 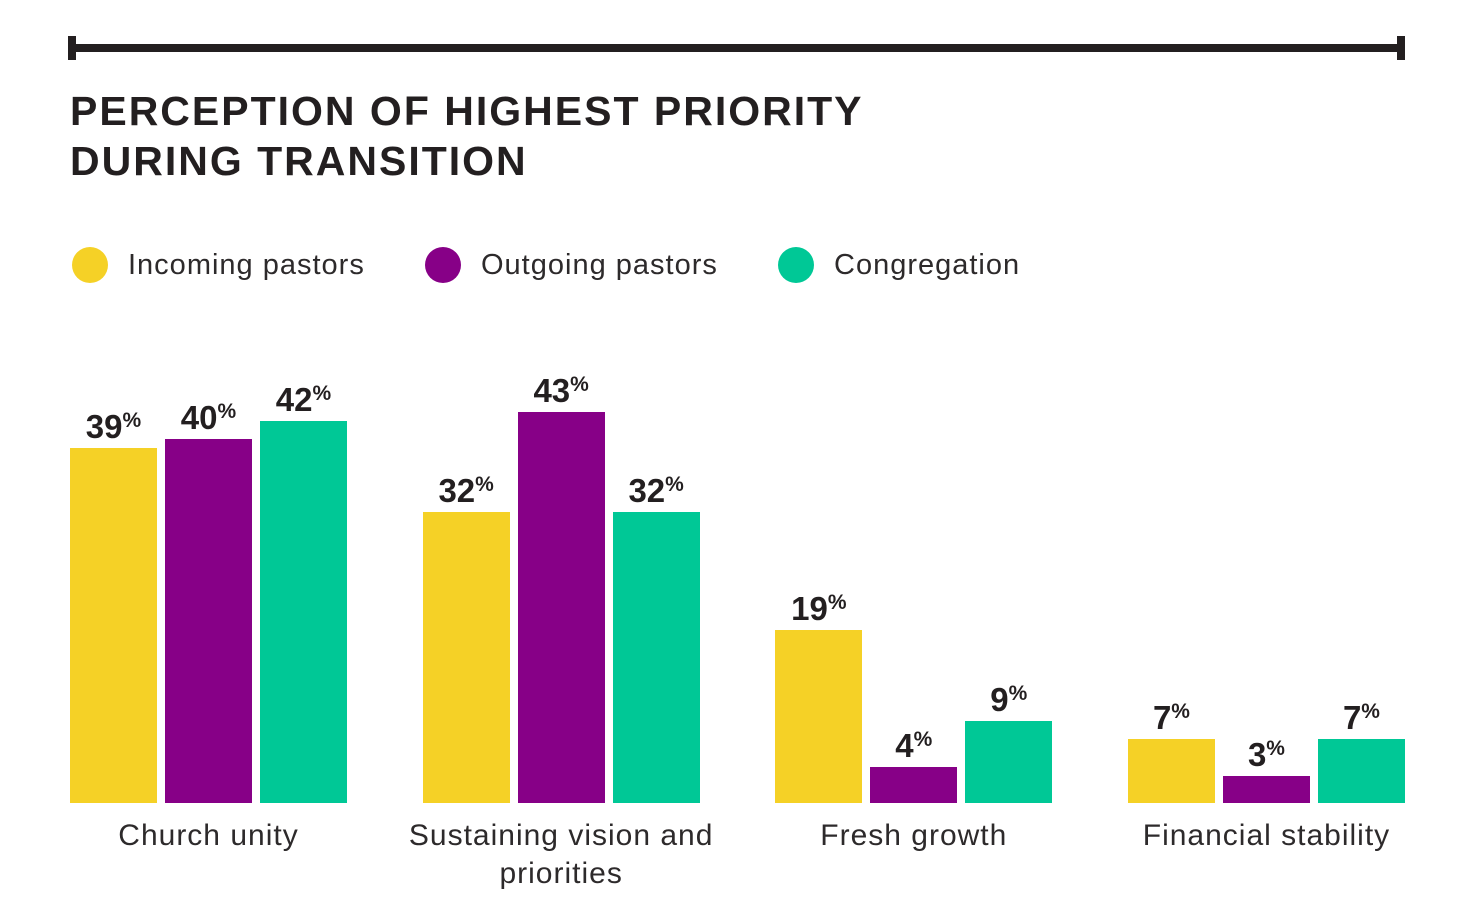 What do you see at coordinates (208, 835) in the screenshot?
I see `category-label: Church unity` at bounding box center [208, 835].